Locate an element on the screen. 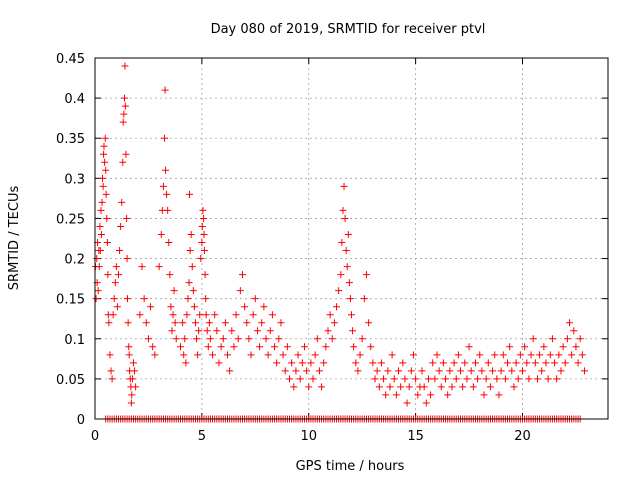 The image size is (640, 480). x-tick-label: 0 is located at coordinates (95, 436).